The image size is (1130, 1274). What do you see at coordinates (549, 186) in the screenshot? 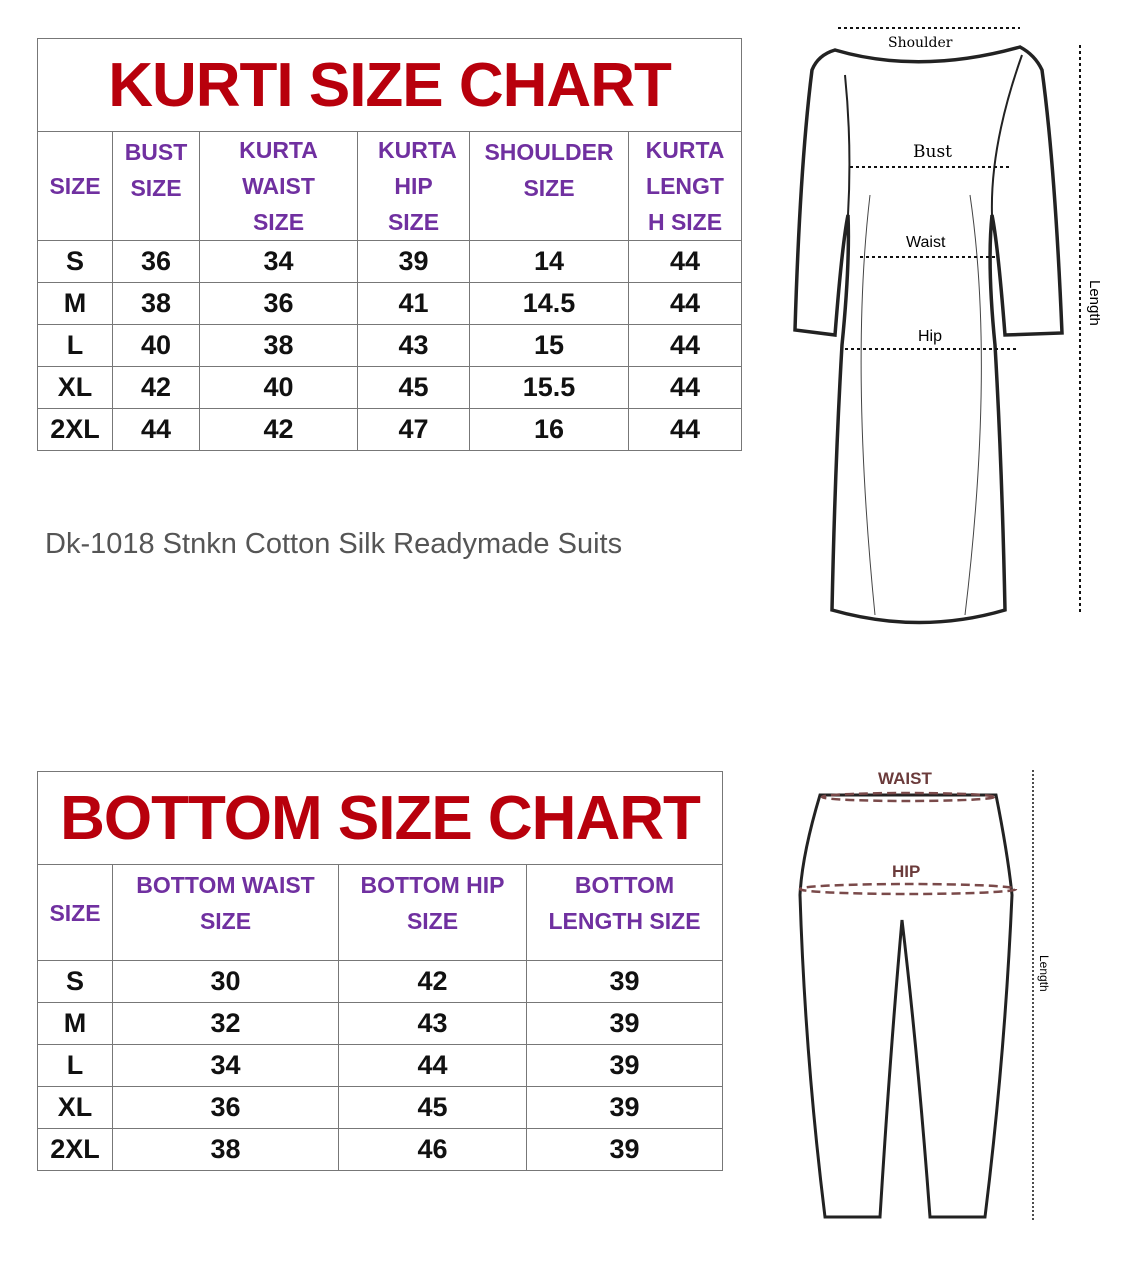
I see `header-shoulder: SHOULDER SIZE` at bounding box center [549, 186].